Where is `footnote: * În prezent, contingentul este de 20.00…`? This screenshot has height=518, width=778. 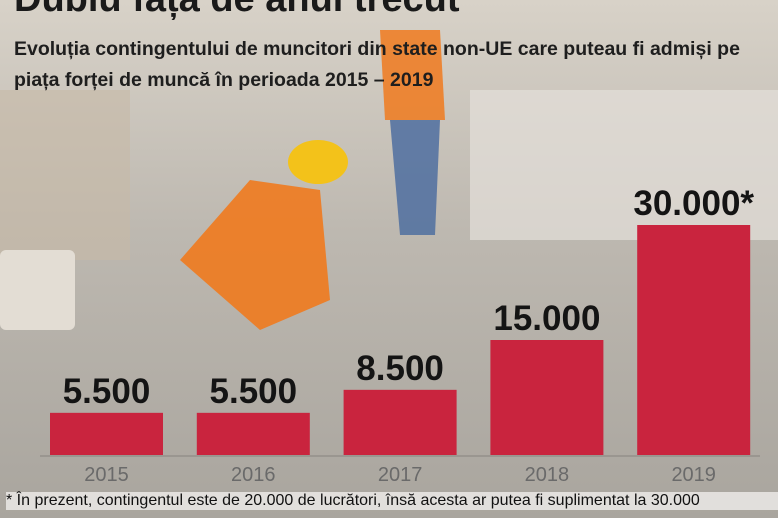
footnote: * În prezent, contingentul este de 20.00… is located at coordinates (392, 501).